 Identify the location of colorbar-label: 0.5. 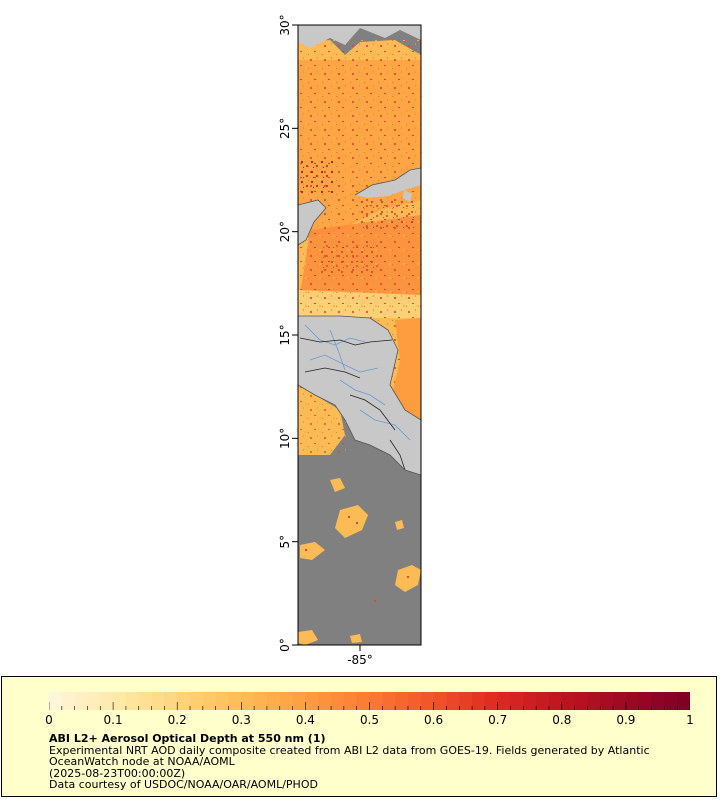
(369, 720).